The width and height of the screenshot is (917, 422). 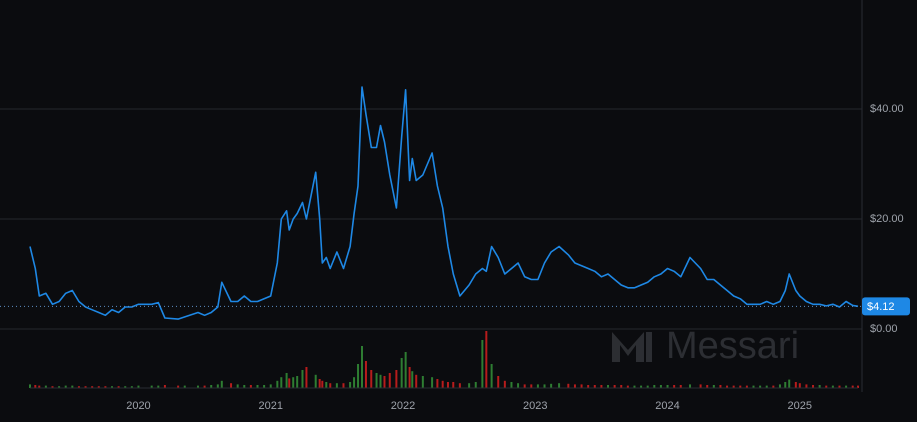 I want to click on y-tick-label: $0.00, so click(x=884, y=329).